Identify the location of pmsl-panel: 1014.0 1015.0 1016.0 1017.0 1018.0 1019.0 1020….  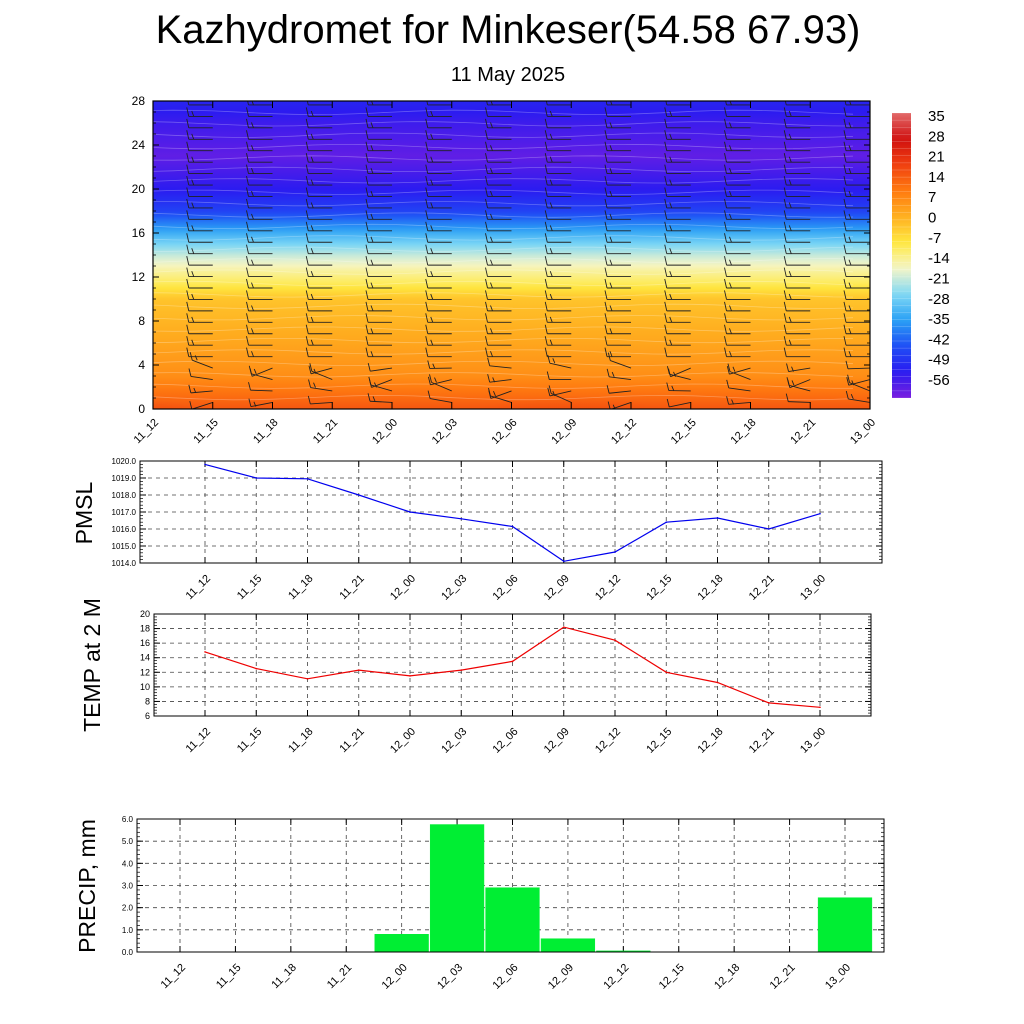
(477, 530).